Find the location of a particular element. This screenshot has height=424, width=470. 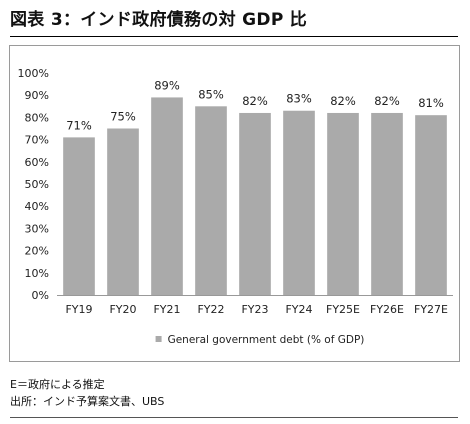

y-tick-label: 40% is located at coordinates (37, 206).